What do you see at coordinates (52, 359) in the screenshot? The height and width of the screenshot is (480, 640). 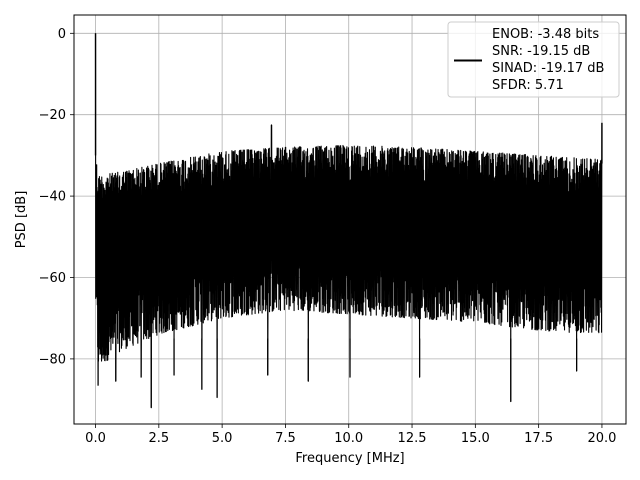 I see `y-tick-label: −80` at bounding box center [52, 359].